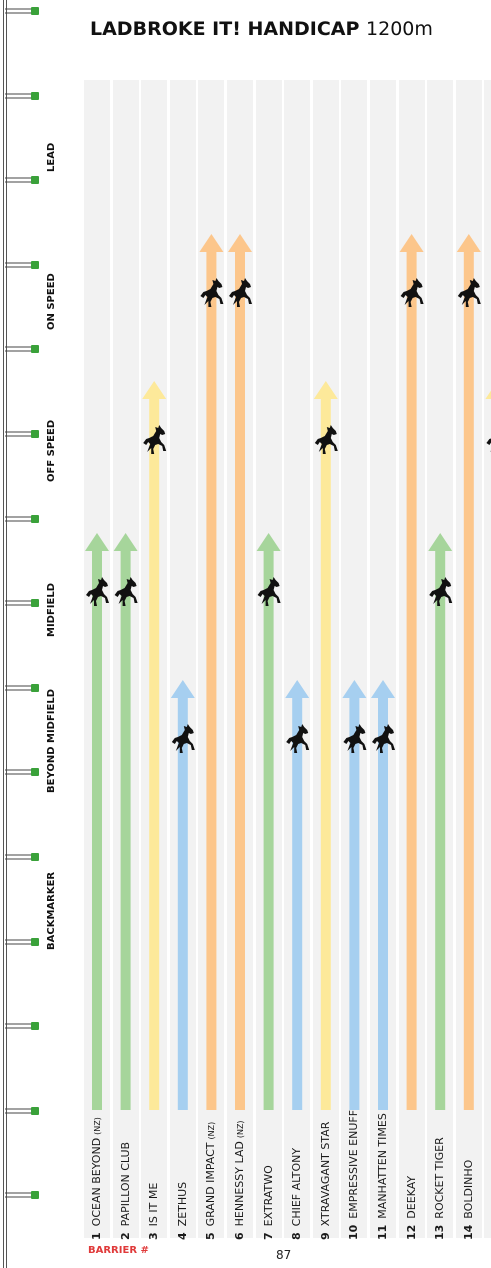  What do you see at coordinates (154, 1236) in the screenshot?
I see `barrier-number: 3` at bounding box center [154, 1236].